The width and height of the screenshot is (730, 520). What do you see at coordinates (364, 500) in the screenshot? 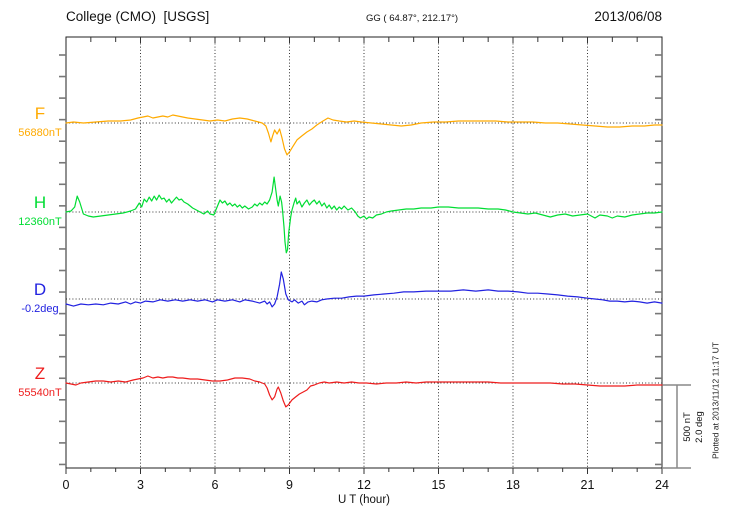
I see `x-axis-title: U T (hour)` at bounding box center [364, 500].